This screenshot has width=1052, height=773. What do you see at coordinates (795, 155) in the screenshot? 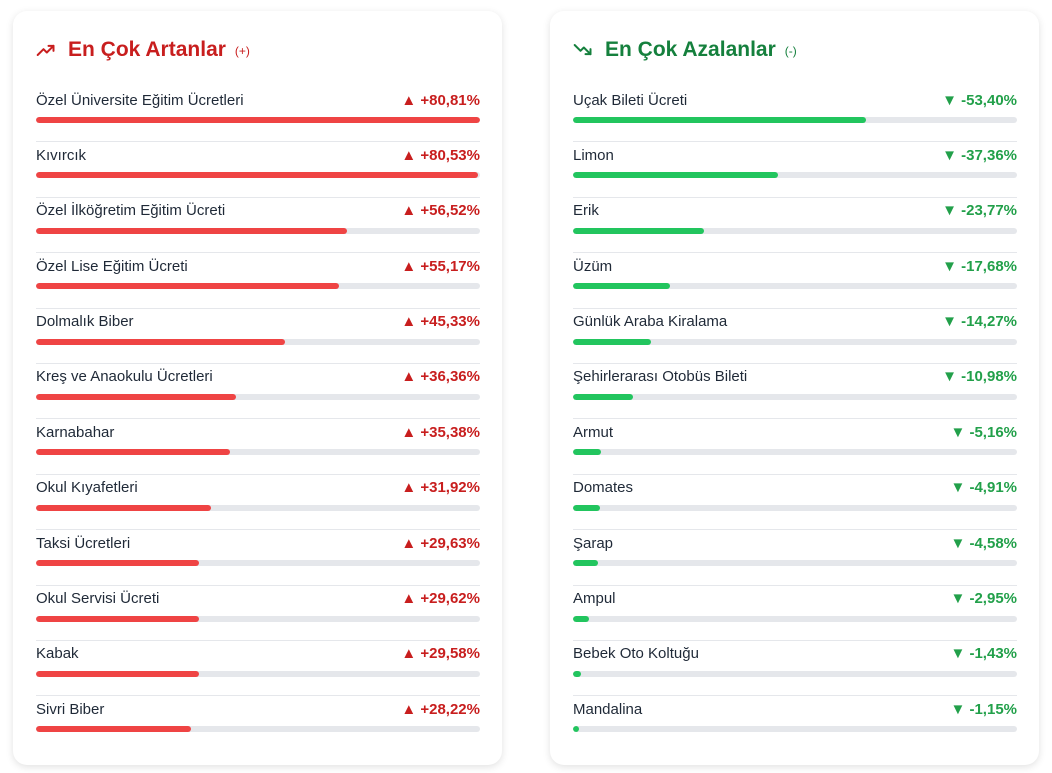
I see `item-line: Limon ▼ -37,36%` at bounding box center [795, 155].